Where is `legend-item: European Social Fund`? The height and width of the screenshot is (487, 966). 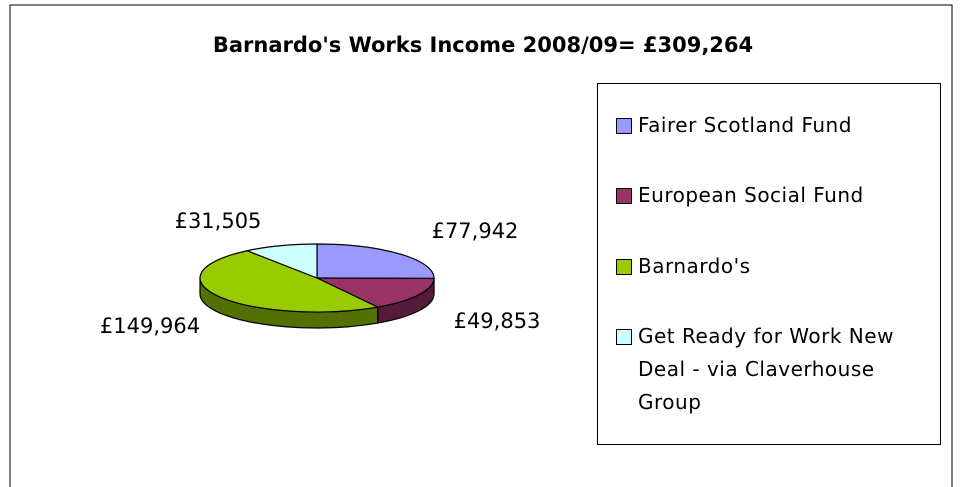 legend-item: European Social Fund is located at coordinates (769, 195).